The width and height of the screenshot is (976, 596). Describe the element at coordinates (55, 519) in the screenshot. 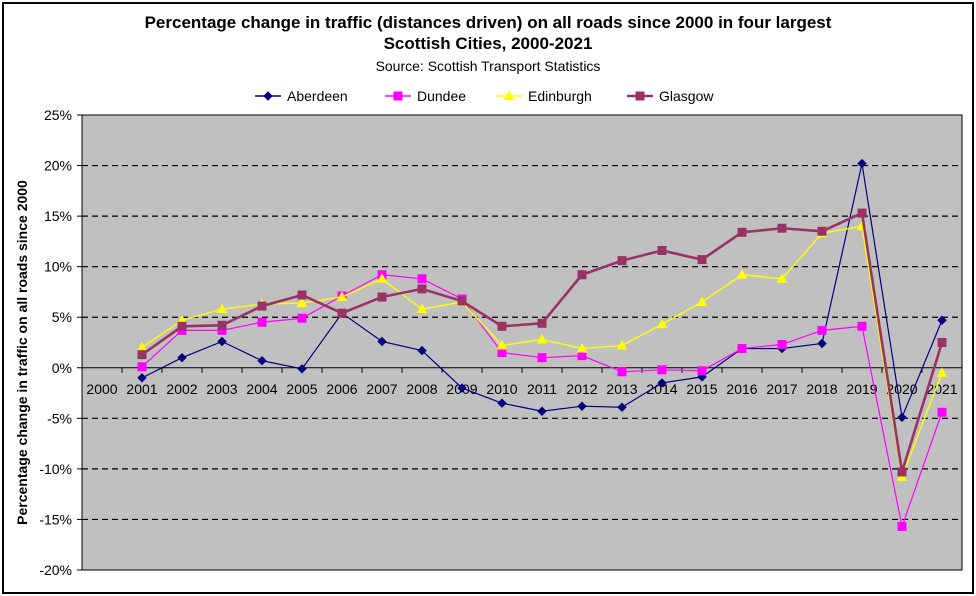

I see `y-tick-label: -15%` at that location.